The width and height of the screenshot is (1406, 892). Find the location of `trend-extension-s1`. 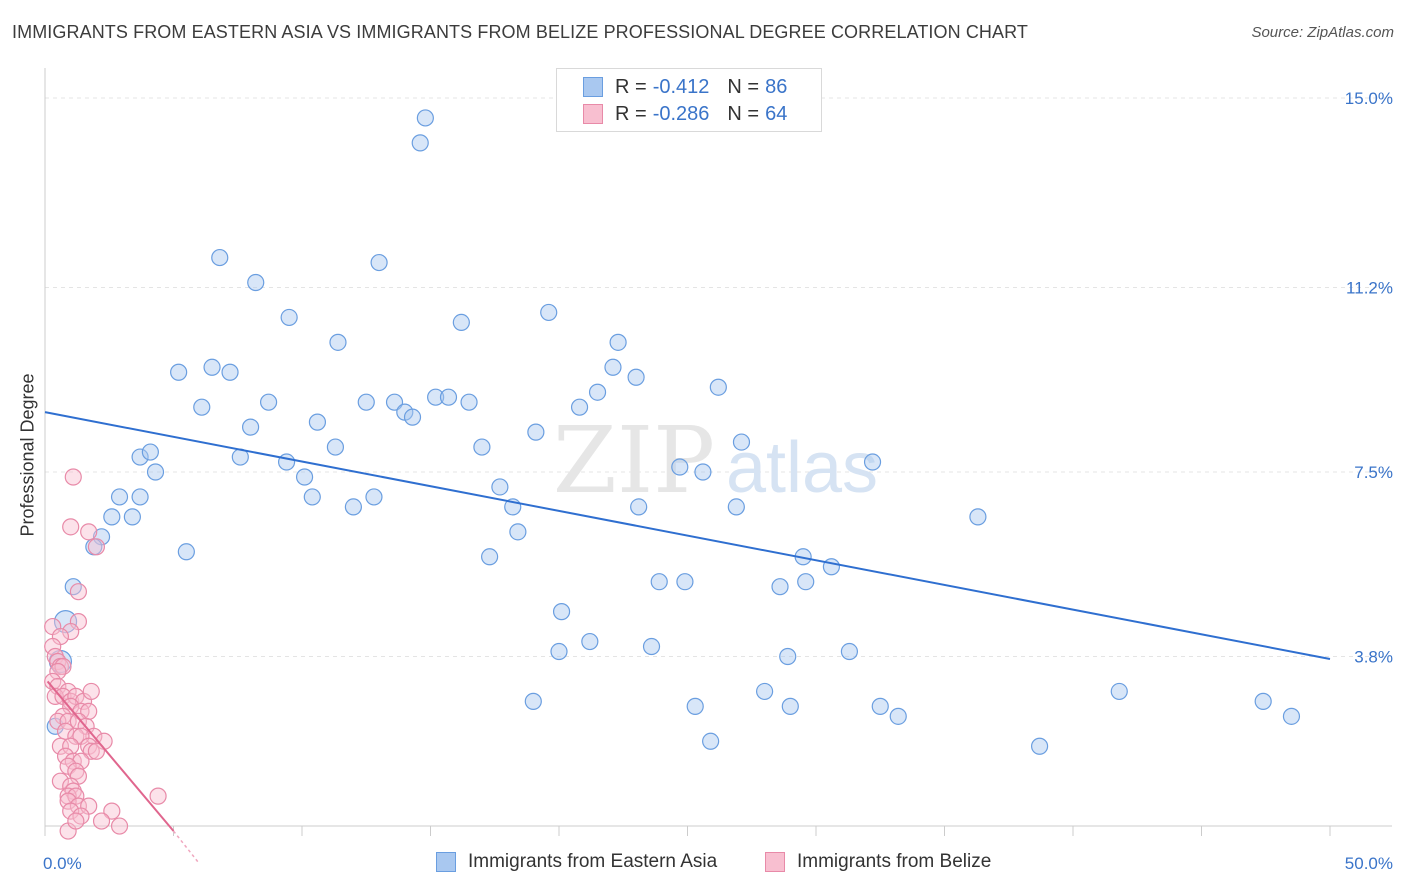

trend-extension-s1 is located at coordinates (186, 847).